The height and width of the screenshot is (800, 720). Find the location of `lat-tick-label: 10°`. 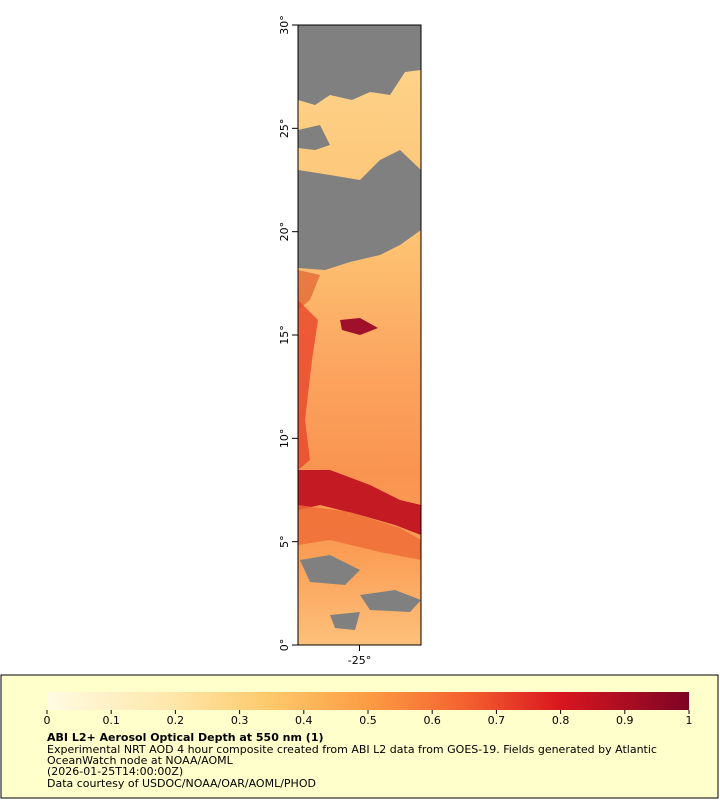

lat-tick-label: 10° is located at coordinates (284, 439).